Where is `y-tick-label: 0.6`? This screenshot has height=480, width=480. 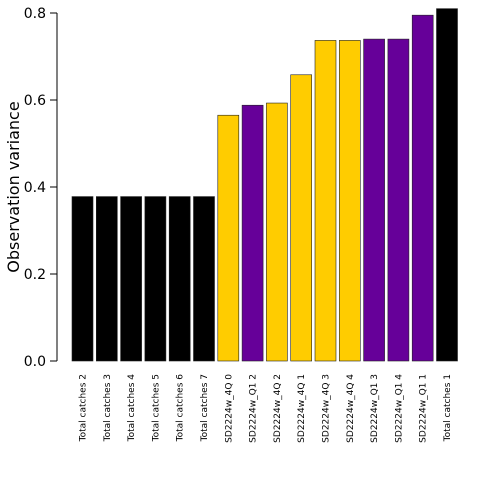
y-tick-label: 0.6 is located at coordinates (35, 101).